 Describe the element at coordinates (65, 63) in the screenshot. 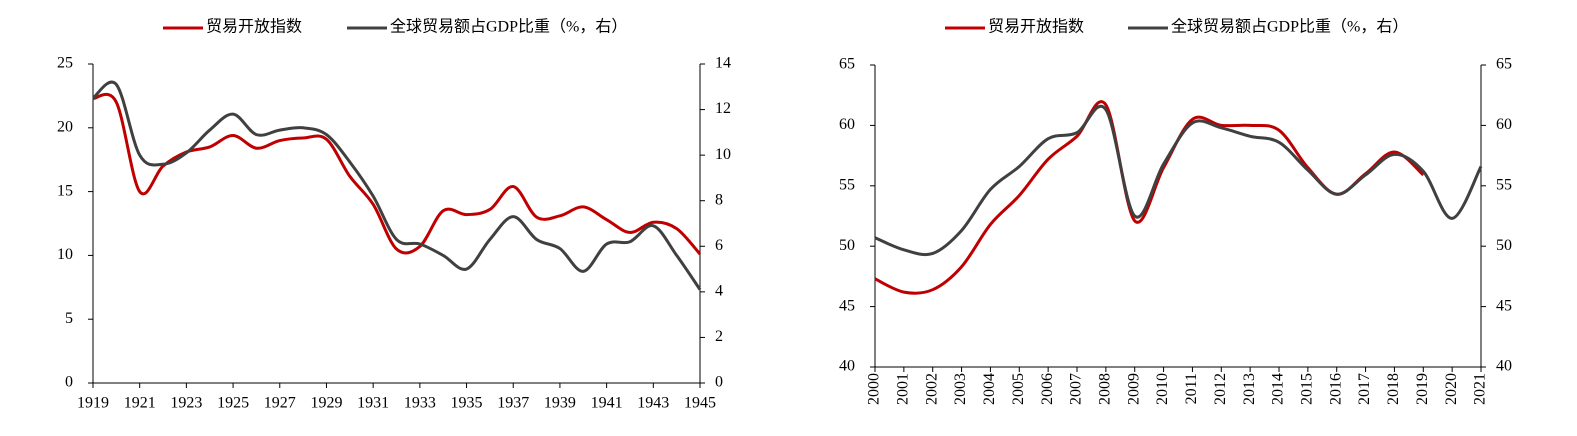

I see `y-tick-label: 25` at that location.